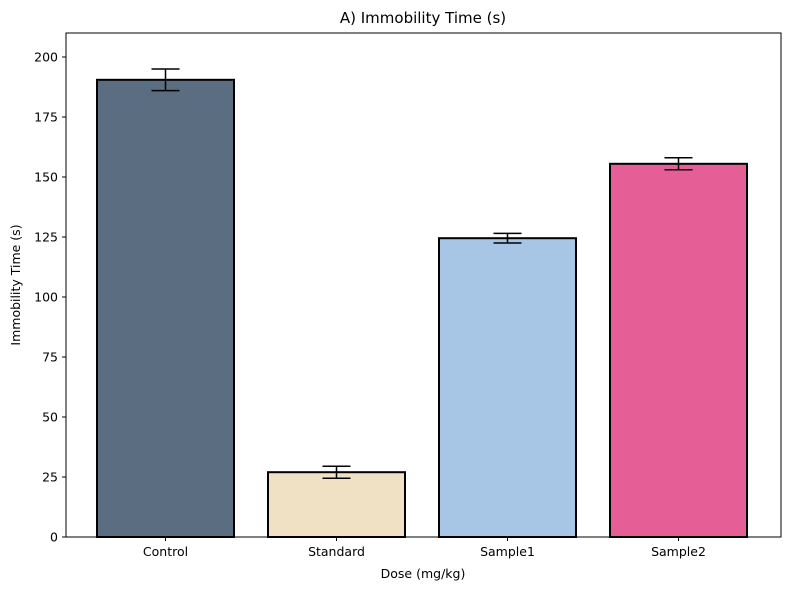 This screenshot has height=590, width=790. Describe the element at coordinates (50, 357) in the screenshot. I see `y-tick-label: 75` at that location.